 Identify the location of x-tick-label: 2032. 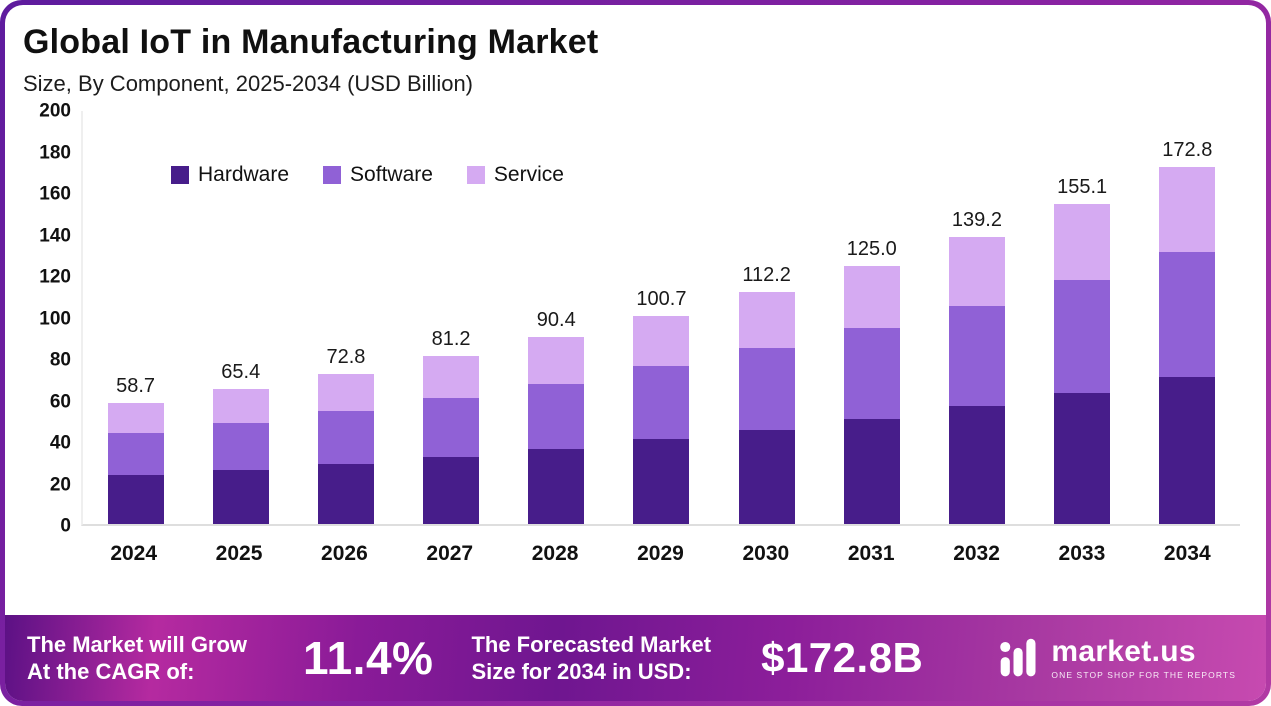
(976, 553).